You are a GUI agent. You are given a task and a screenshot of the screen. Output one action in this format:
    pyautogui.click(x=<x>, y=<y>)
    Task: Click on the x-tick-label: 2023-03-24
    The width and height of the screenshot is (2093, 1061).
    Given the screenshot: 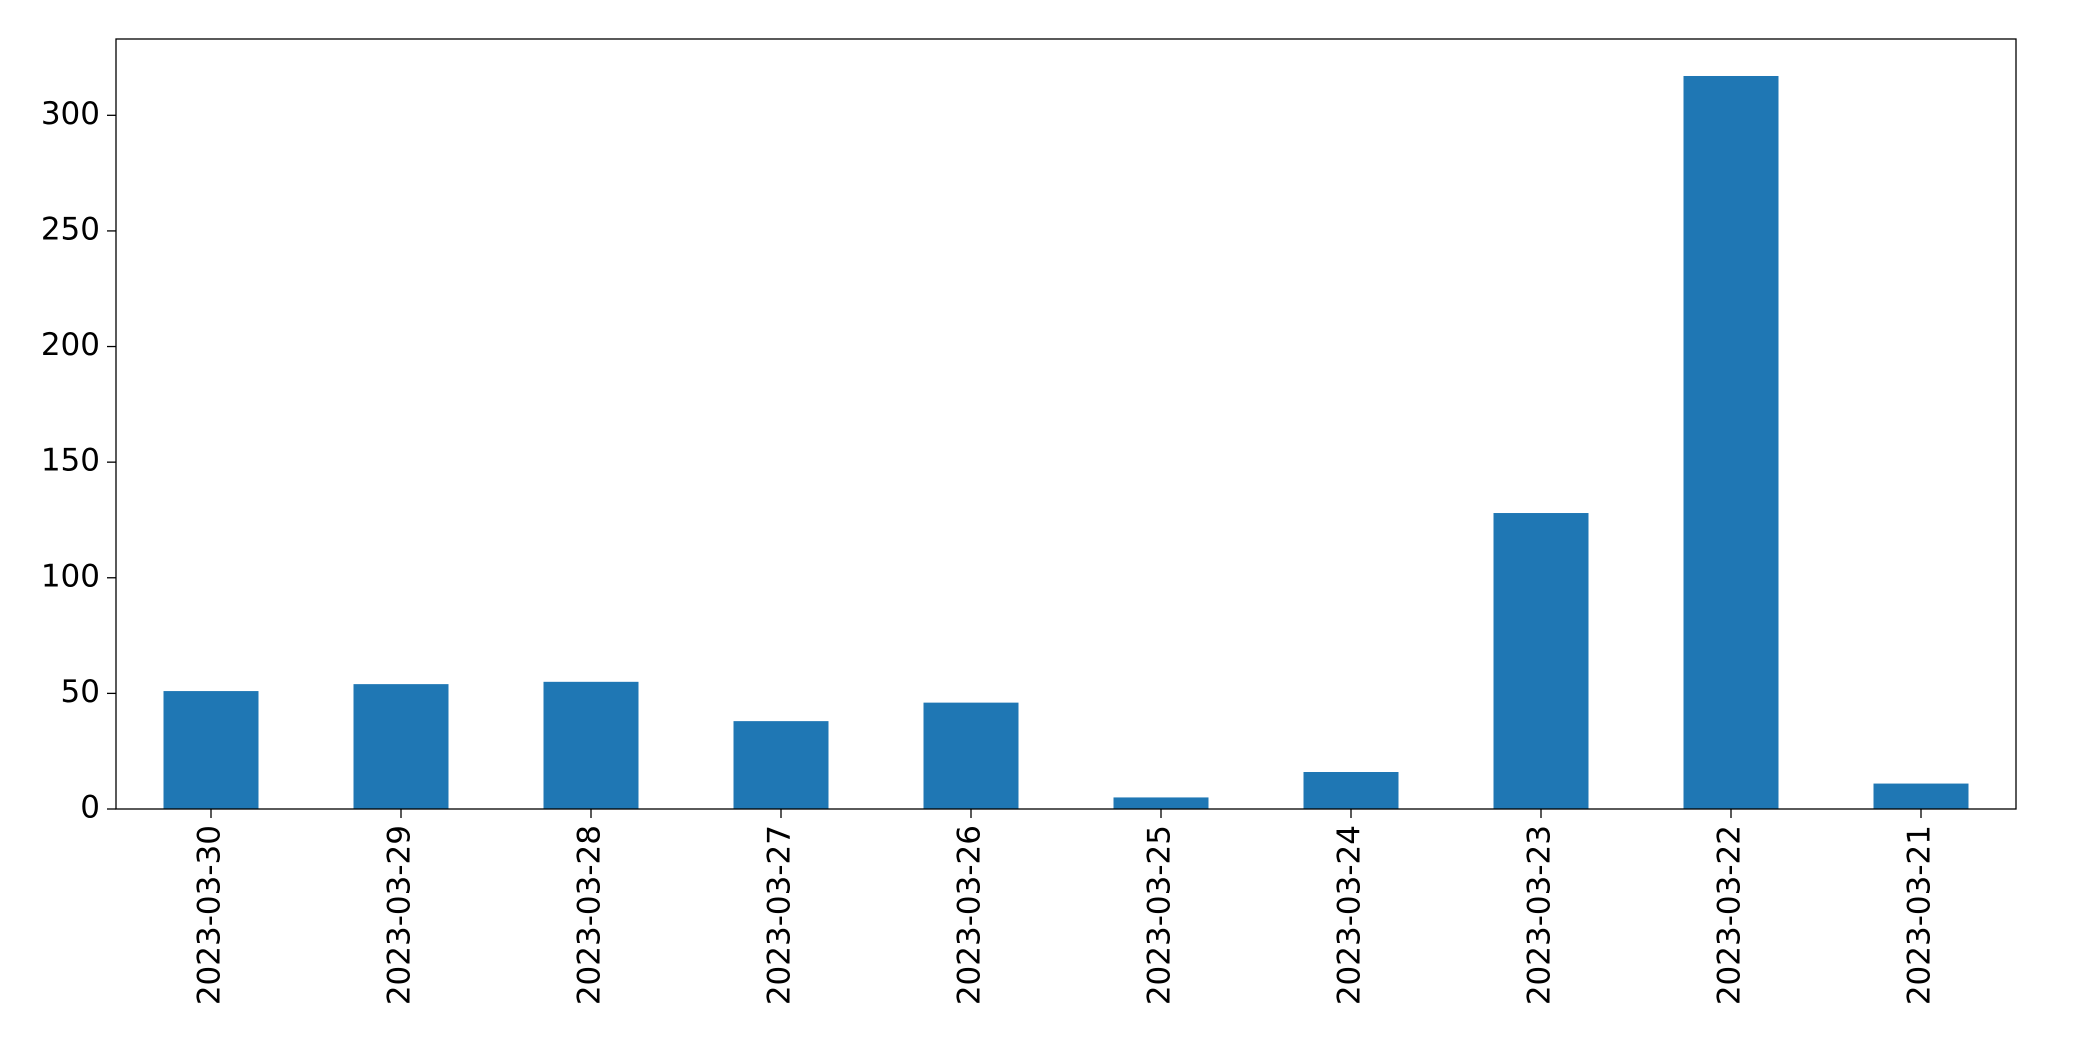 What is the action you would take?
    pyautogui.click(x=1350, y=915)
    